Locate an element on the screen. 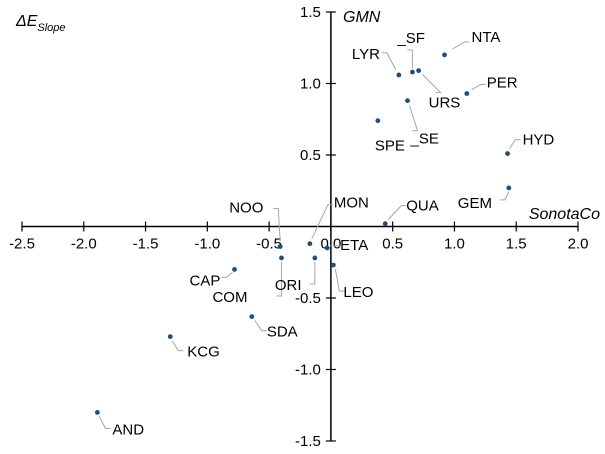 This screenshot has height=454, width=605. point-kcg is located at coordinates (170, 337).